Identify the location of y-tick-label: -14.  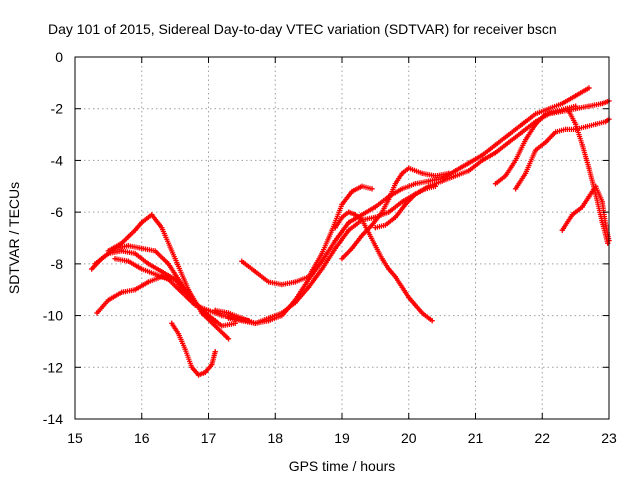
(53, 419).